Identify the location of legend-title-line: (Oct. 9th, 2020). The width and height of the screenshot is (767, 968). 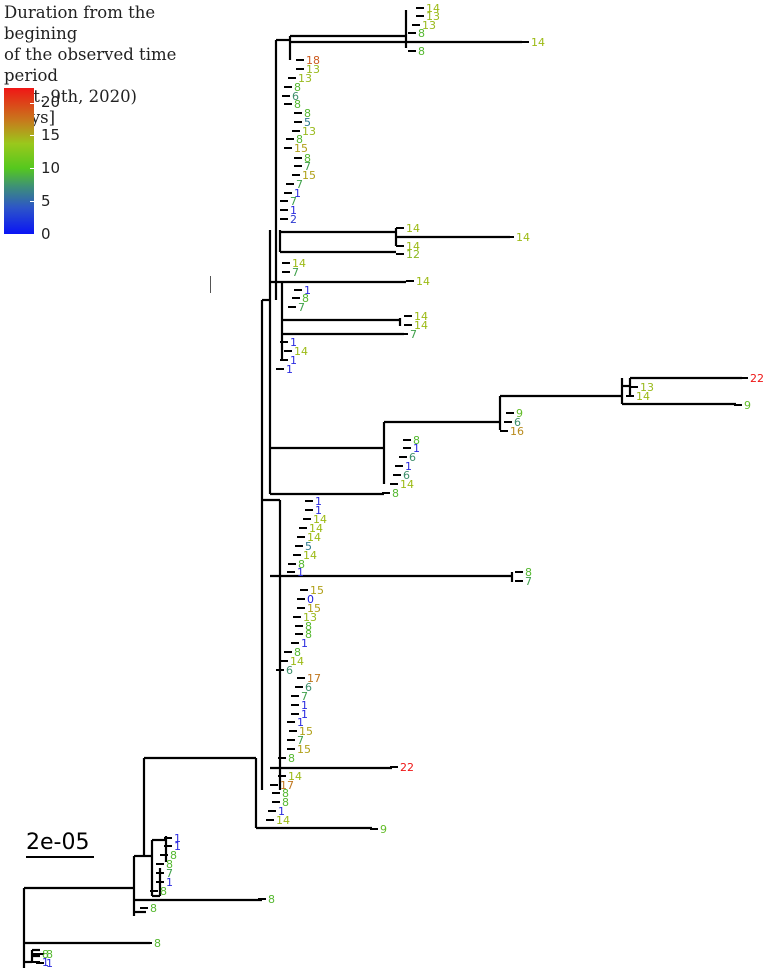
(70, 96).